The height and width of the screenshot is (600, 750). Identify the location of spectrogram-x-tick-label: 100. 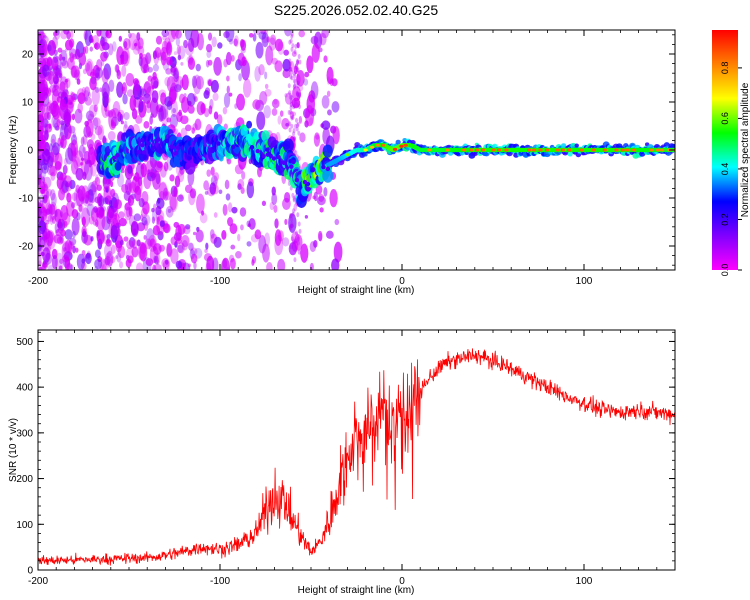
(584, 281).